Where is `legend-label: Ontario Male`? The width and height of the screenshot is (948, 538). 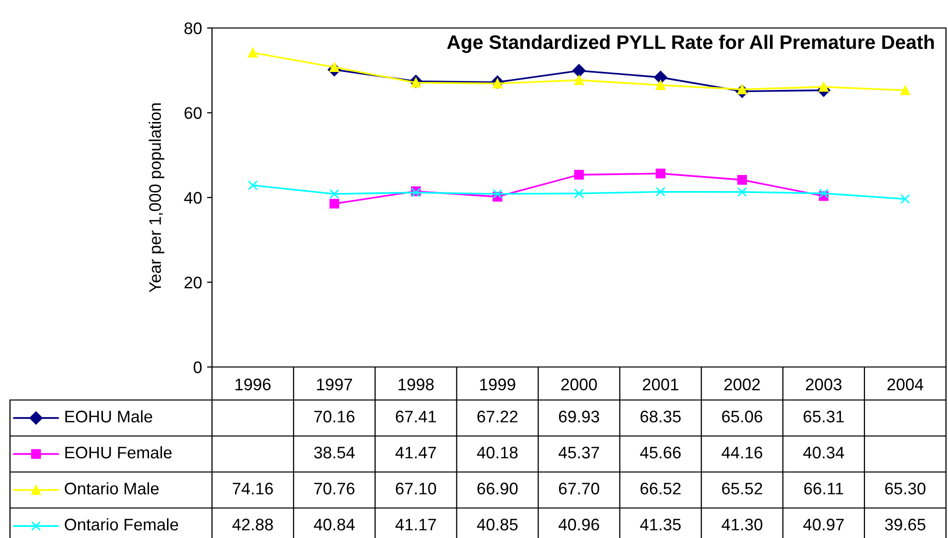 legend-label: Ontario Male is located at coordinates (111, 488).